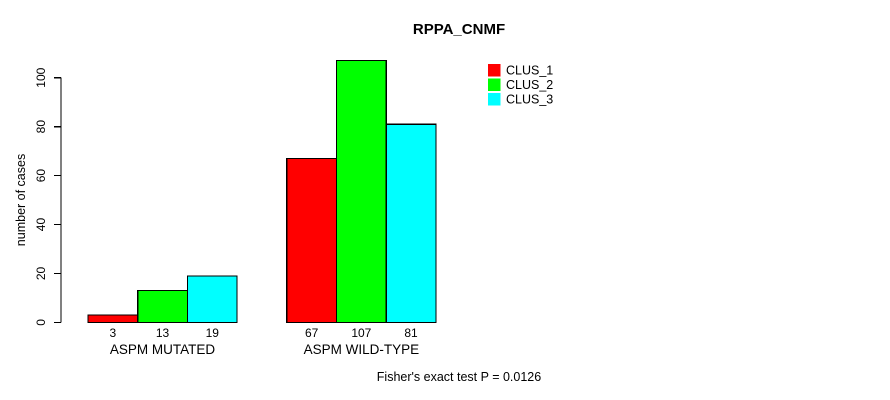 This screenshot has width=890, height=400. Describe the element at coordinates (41, 127) in the screenshot. I see `y-tick-label: 80` at that location.